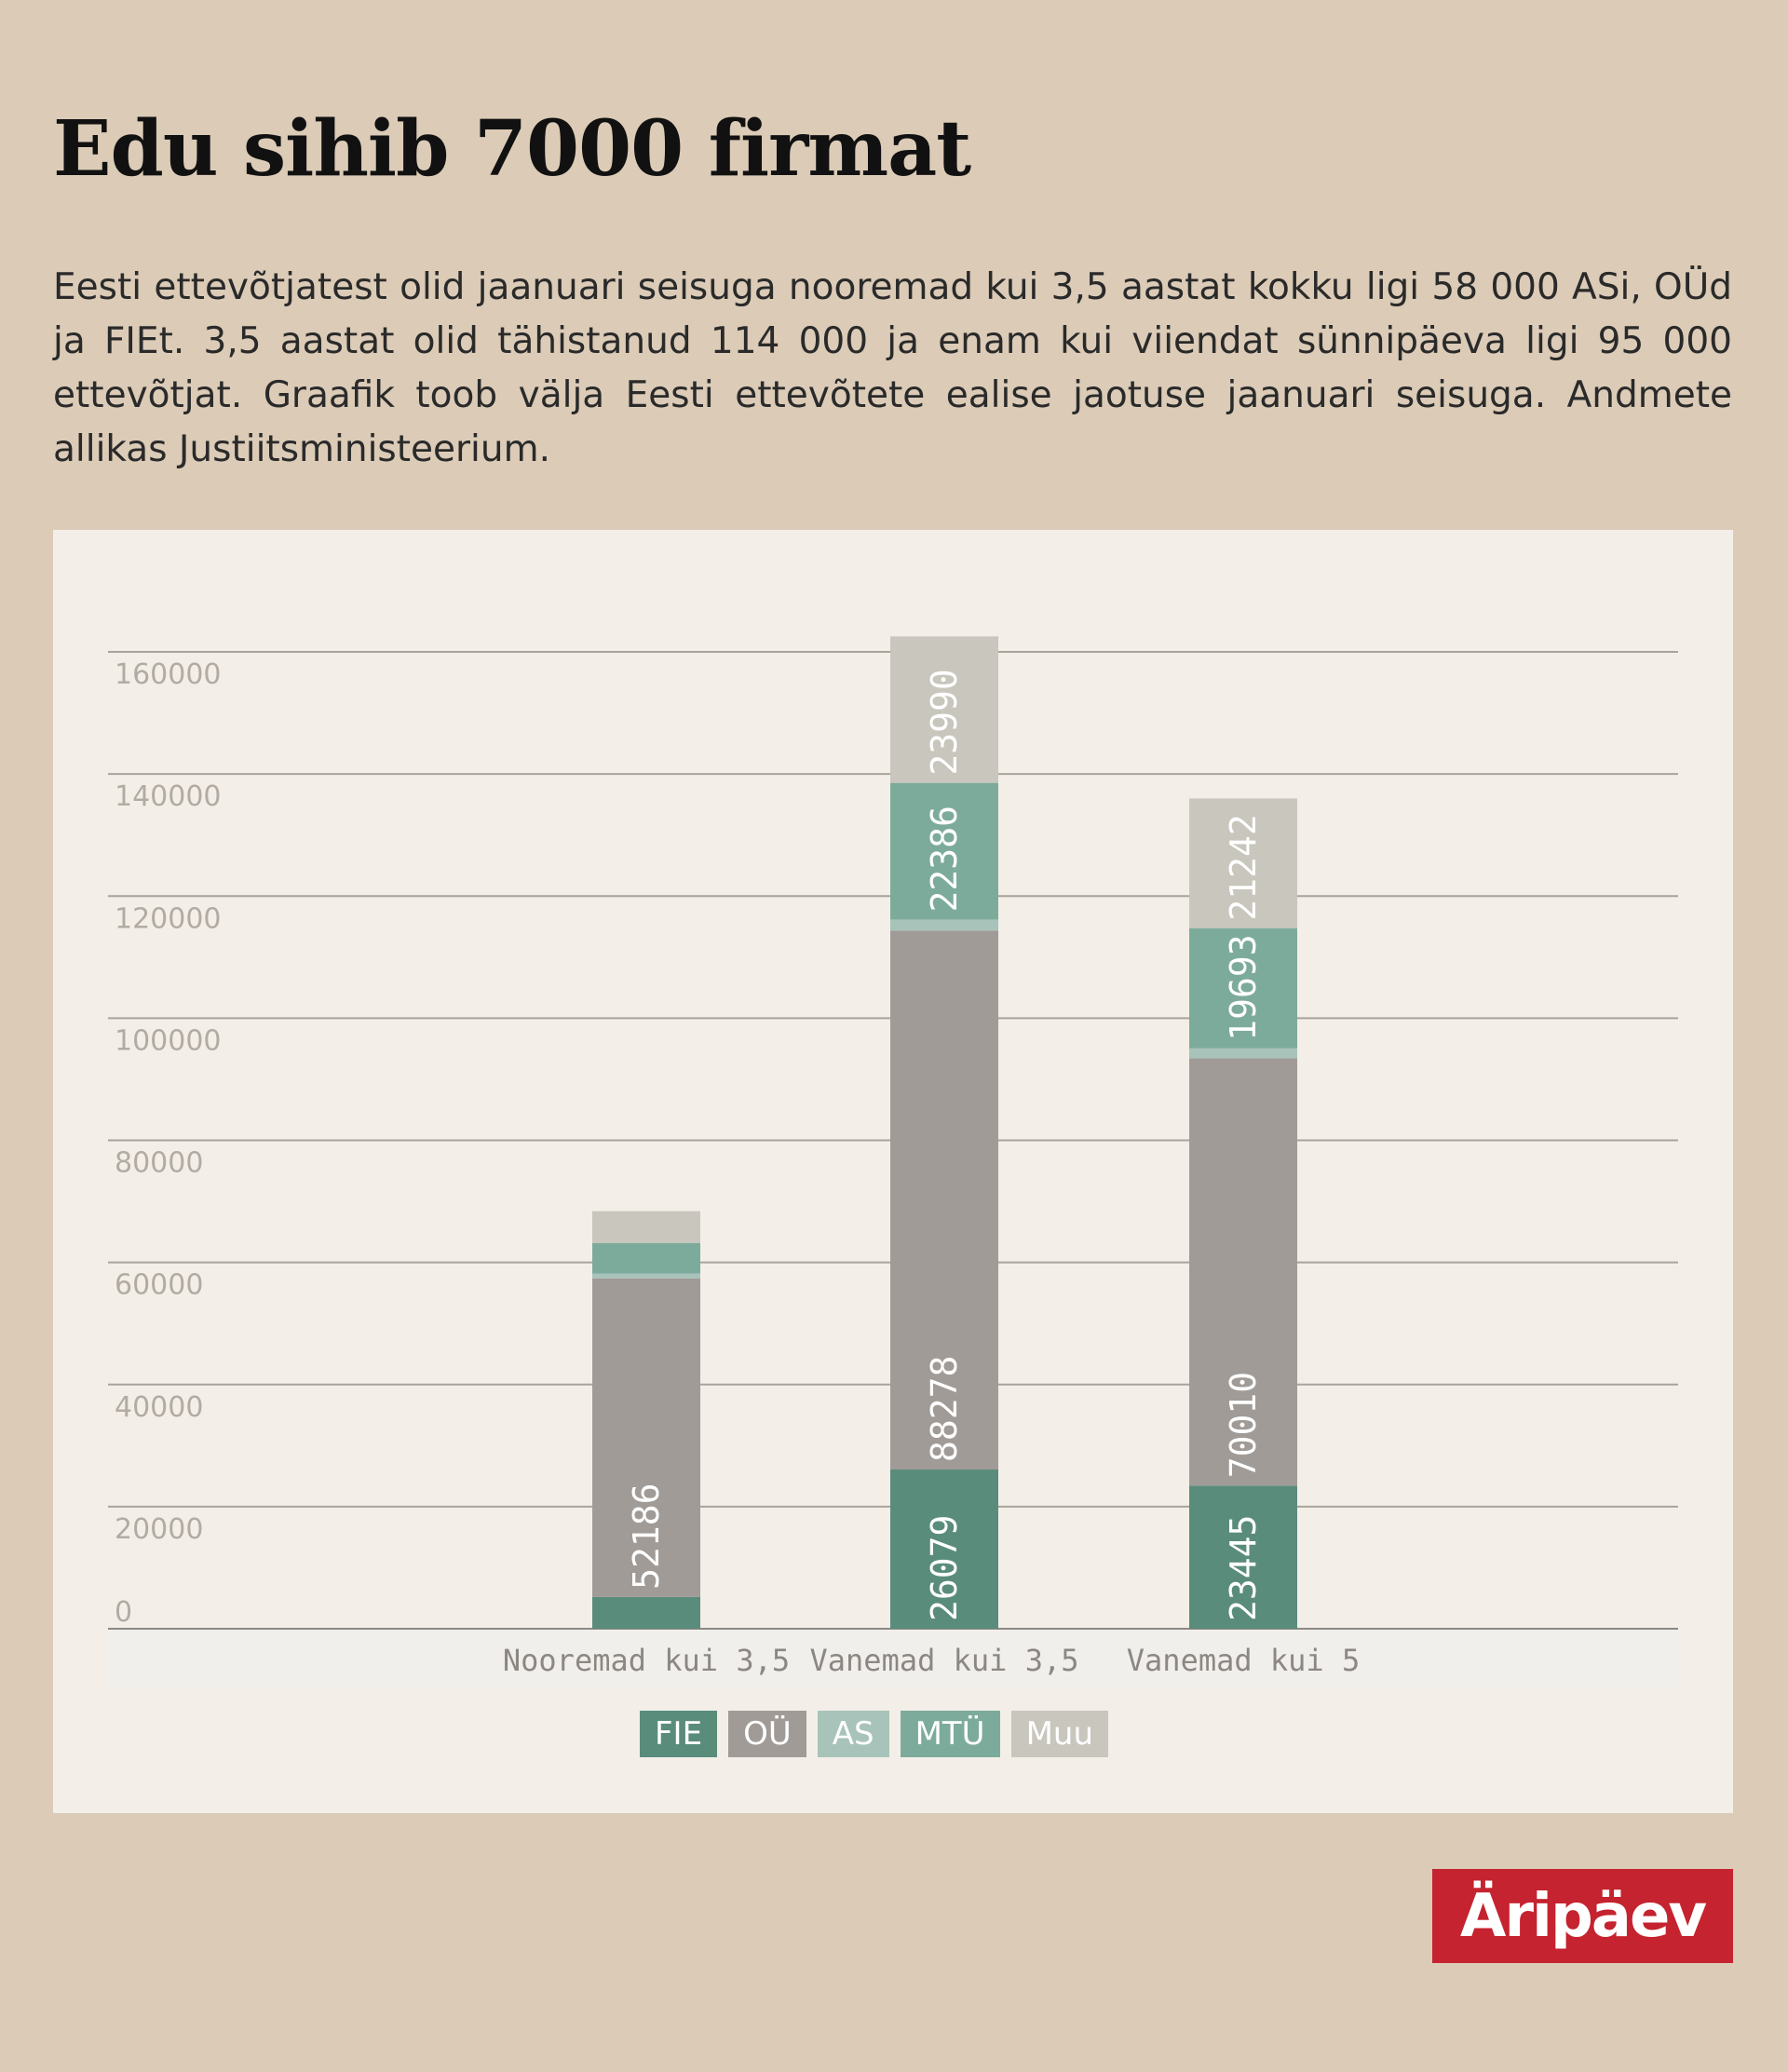 The height and width of the screenshot is (2072, 1788). I want to click on logo-text: Äripäev, so click(1583, 1916).